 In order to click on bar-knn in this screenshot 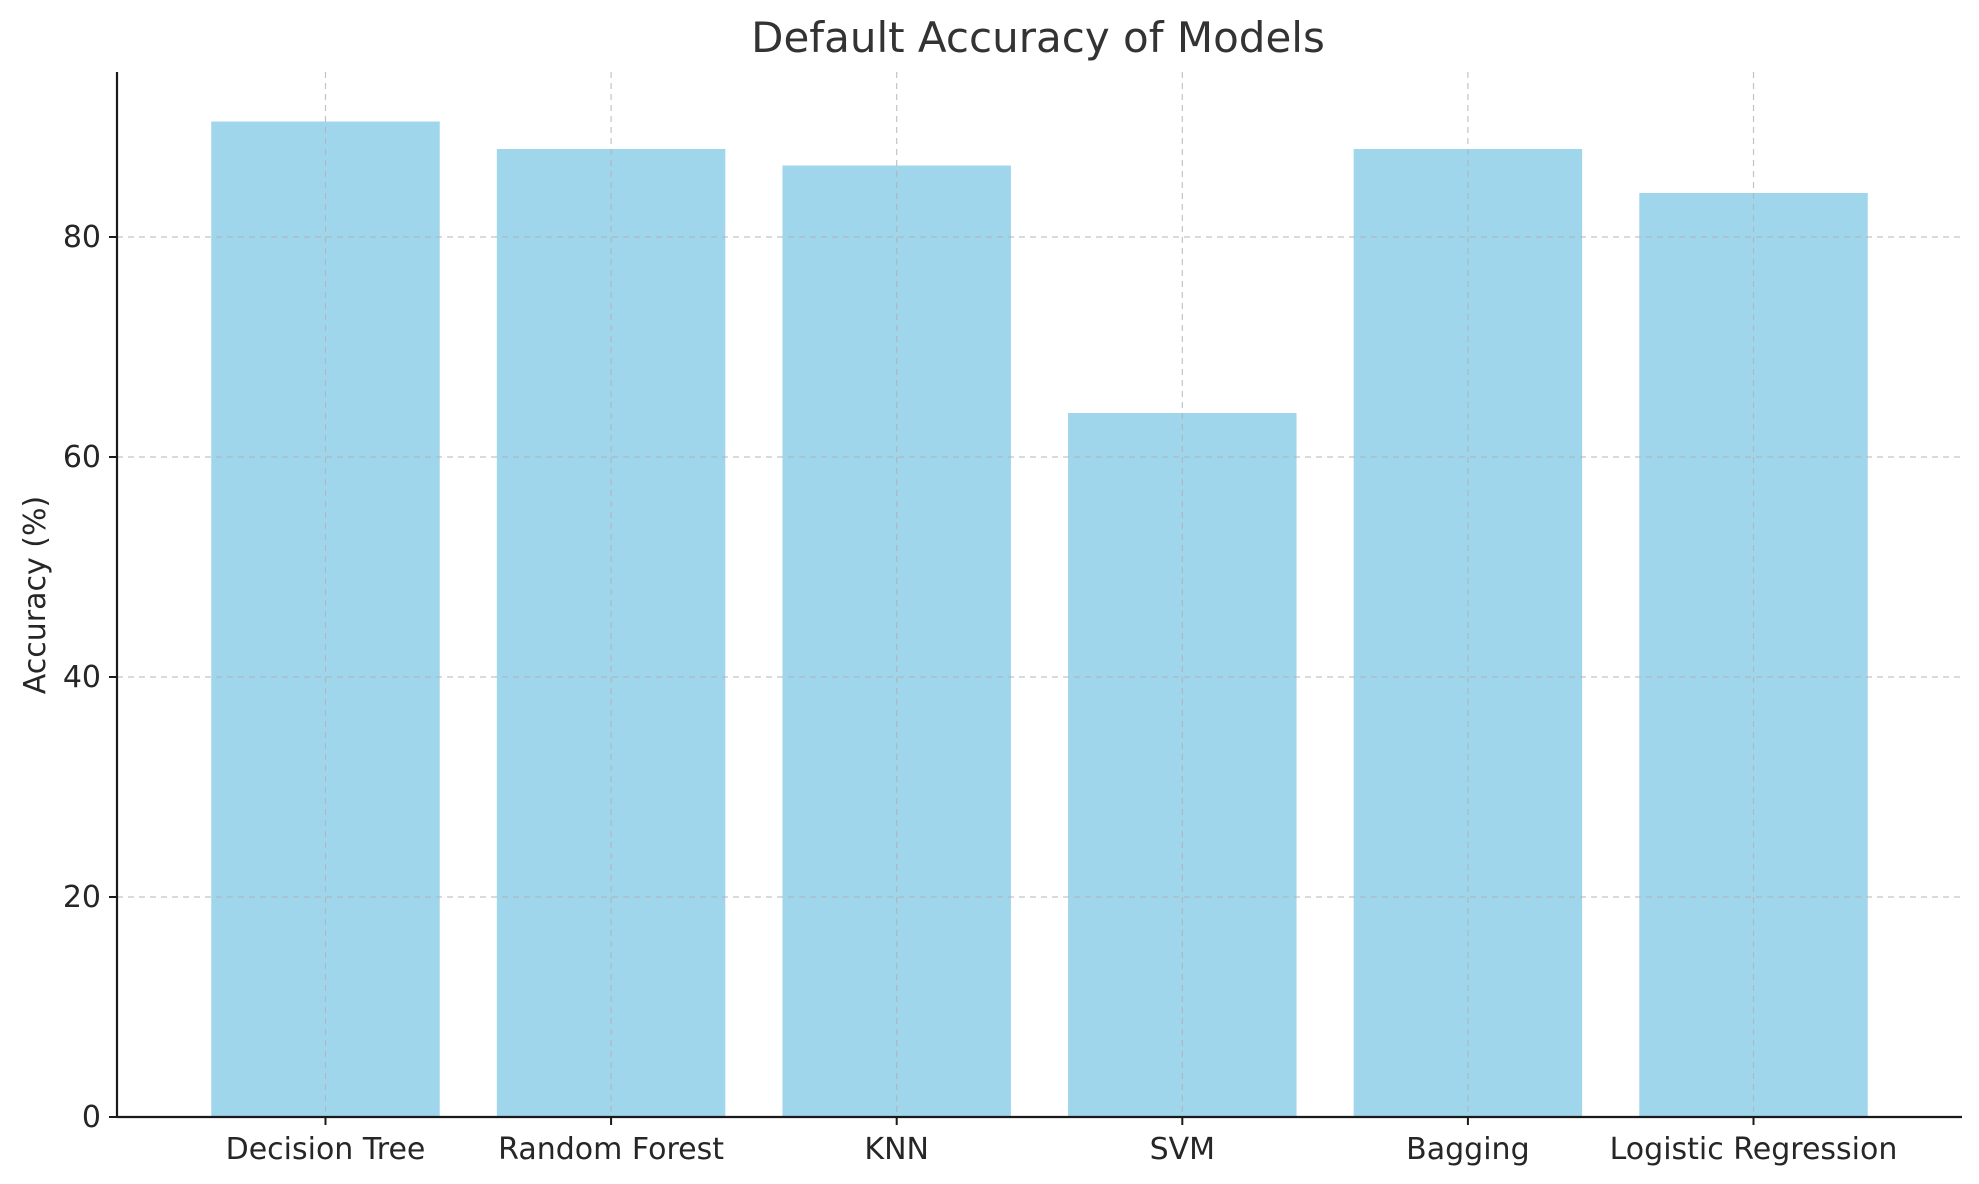, I will do `click(896, 641)`.